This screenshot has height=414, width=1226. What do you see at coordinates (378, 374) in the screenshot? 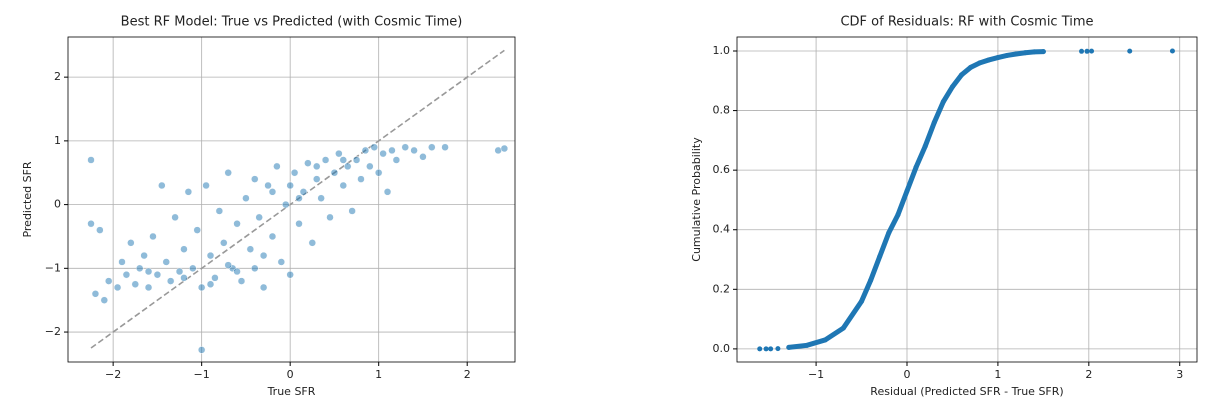
I see `x-tick-label: 1` at bounding box center [378, 374].